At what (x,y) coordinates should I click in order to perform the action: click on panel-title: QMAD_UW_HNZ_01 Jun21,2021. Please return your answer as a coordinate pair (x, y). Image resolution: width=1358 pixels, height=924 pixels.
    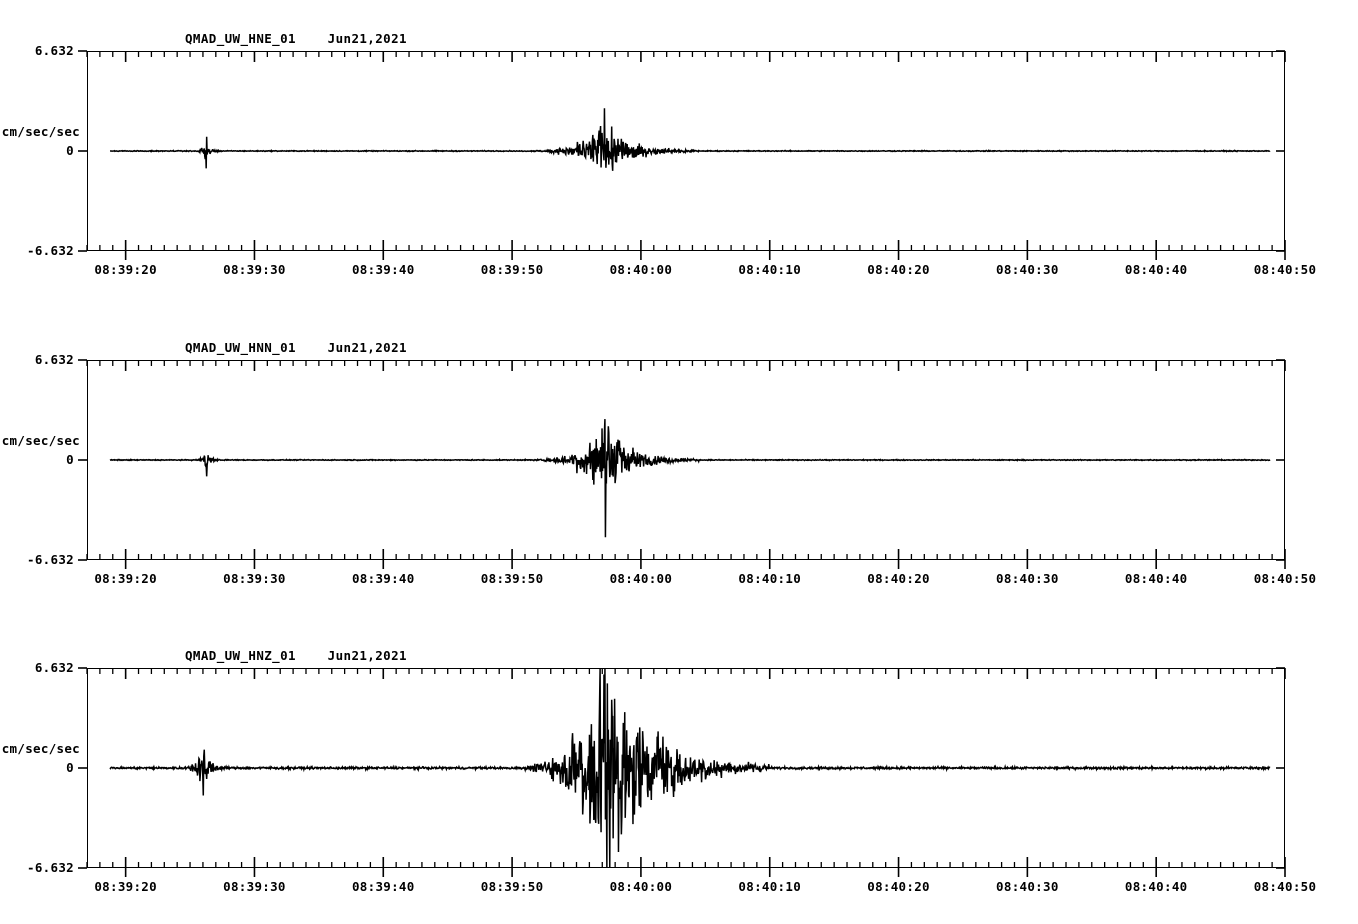
    Looking at the image, I should click on (296, 655).